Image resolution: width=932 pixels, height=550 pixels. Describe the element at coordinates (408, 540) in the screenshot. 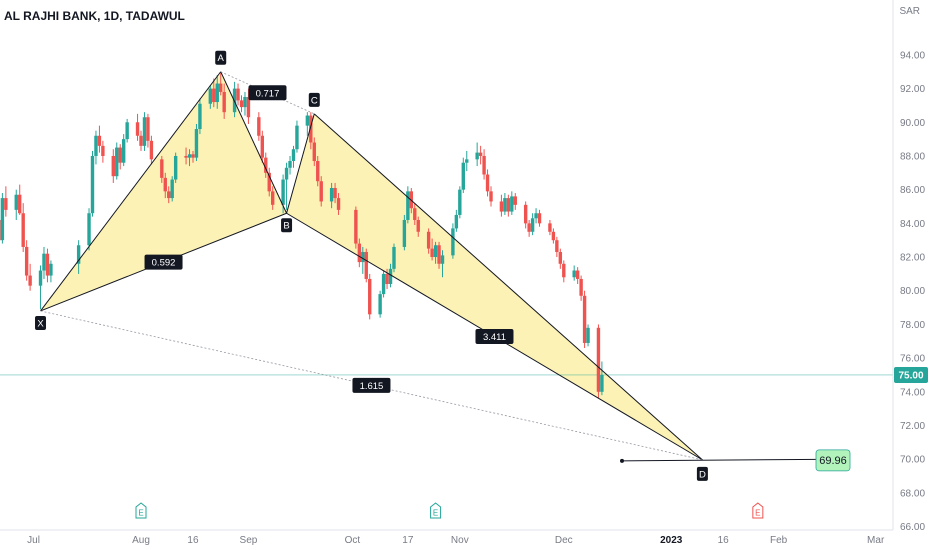

I see `x-tick-label: 17` at that location.